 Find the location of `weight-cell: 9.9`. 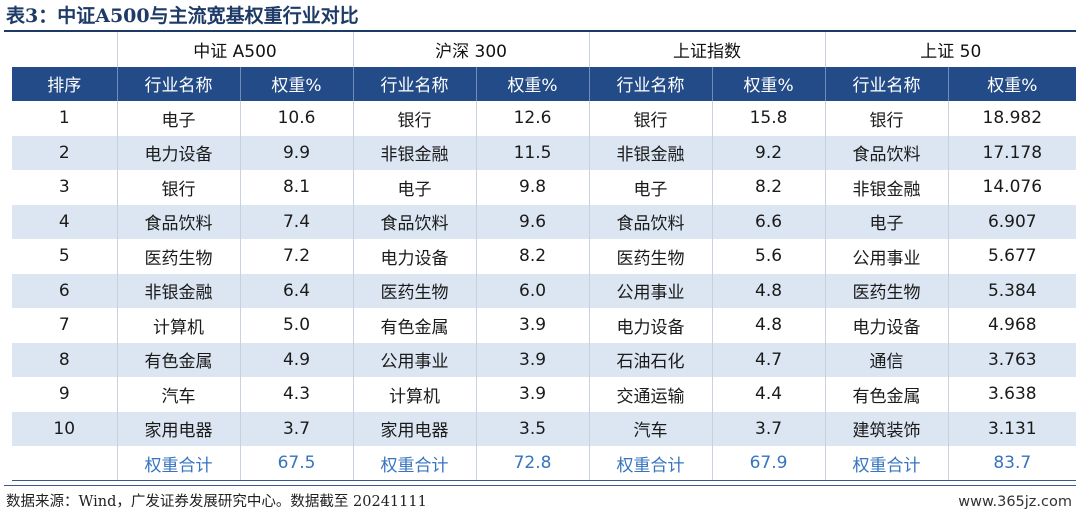

weight-cell: 9.9 is located at coordinates (296, 152).